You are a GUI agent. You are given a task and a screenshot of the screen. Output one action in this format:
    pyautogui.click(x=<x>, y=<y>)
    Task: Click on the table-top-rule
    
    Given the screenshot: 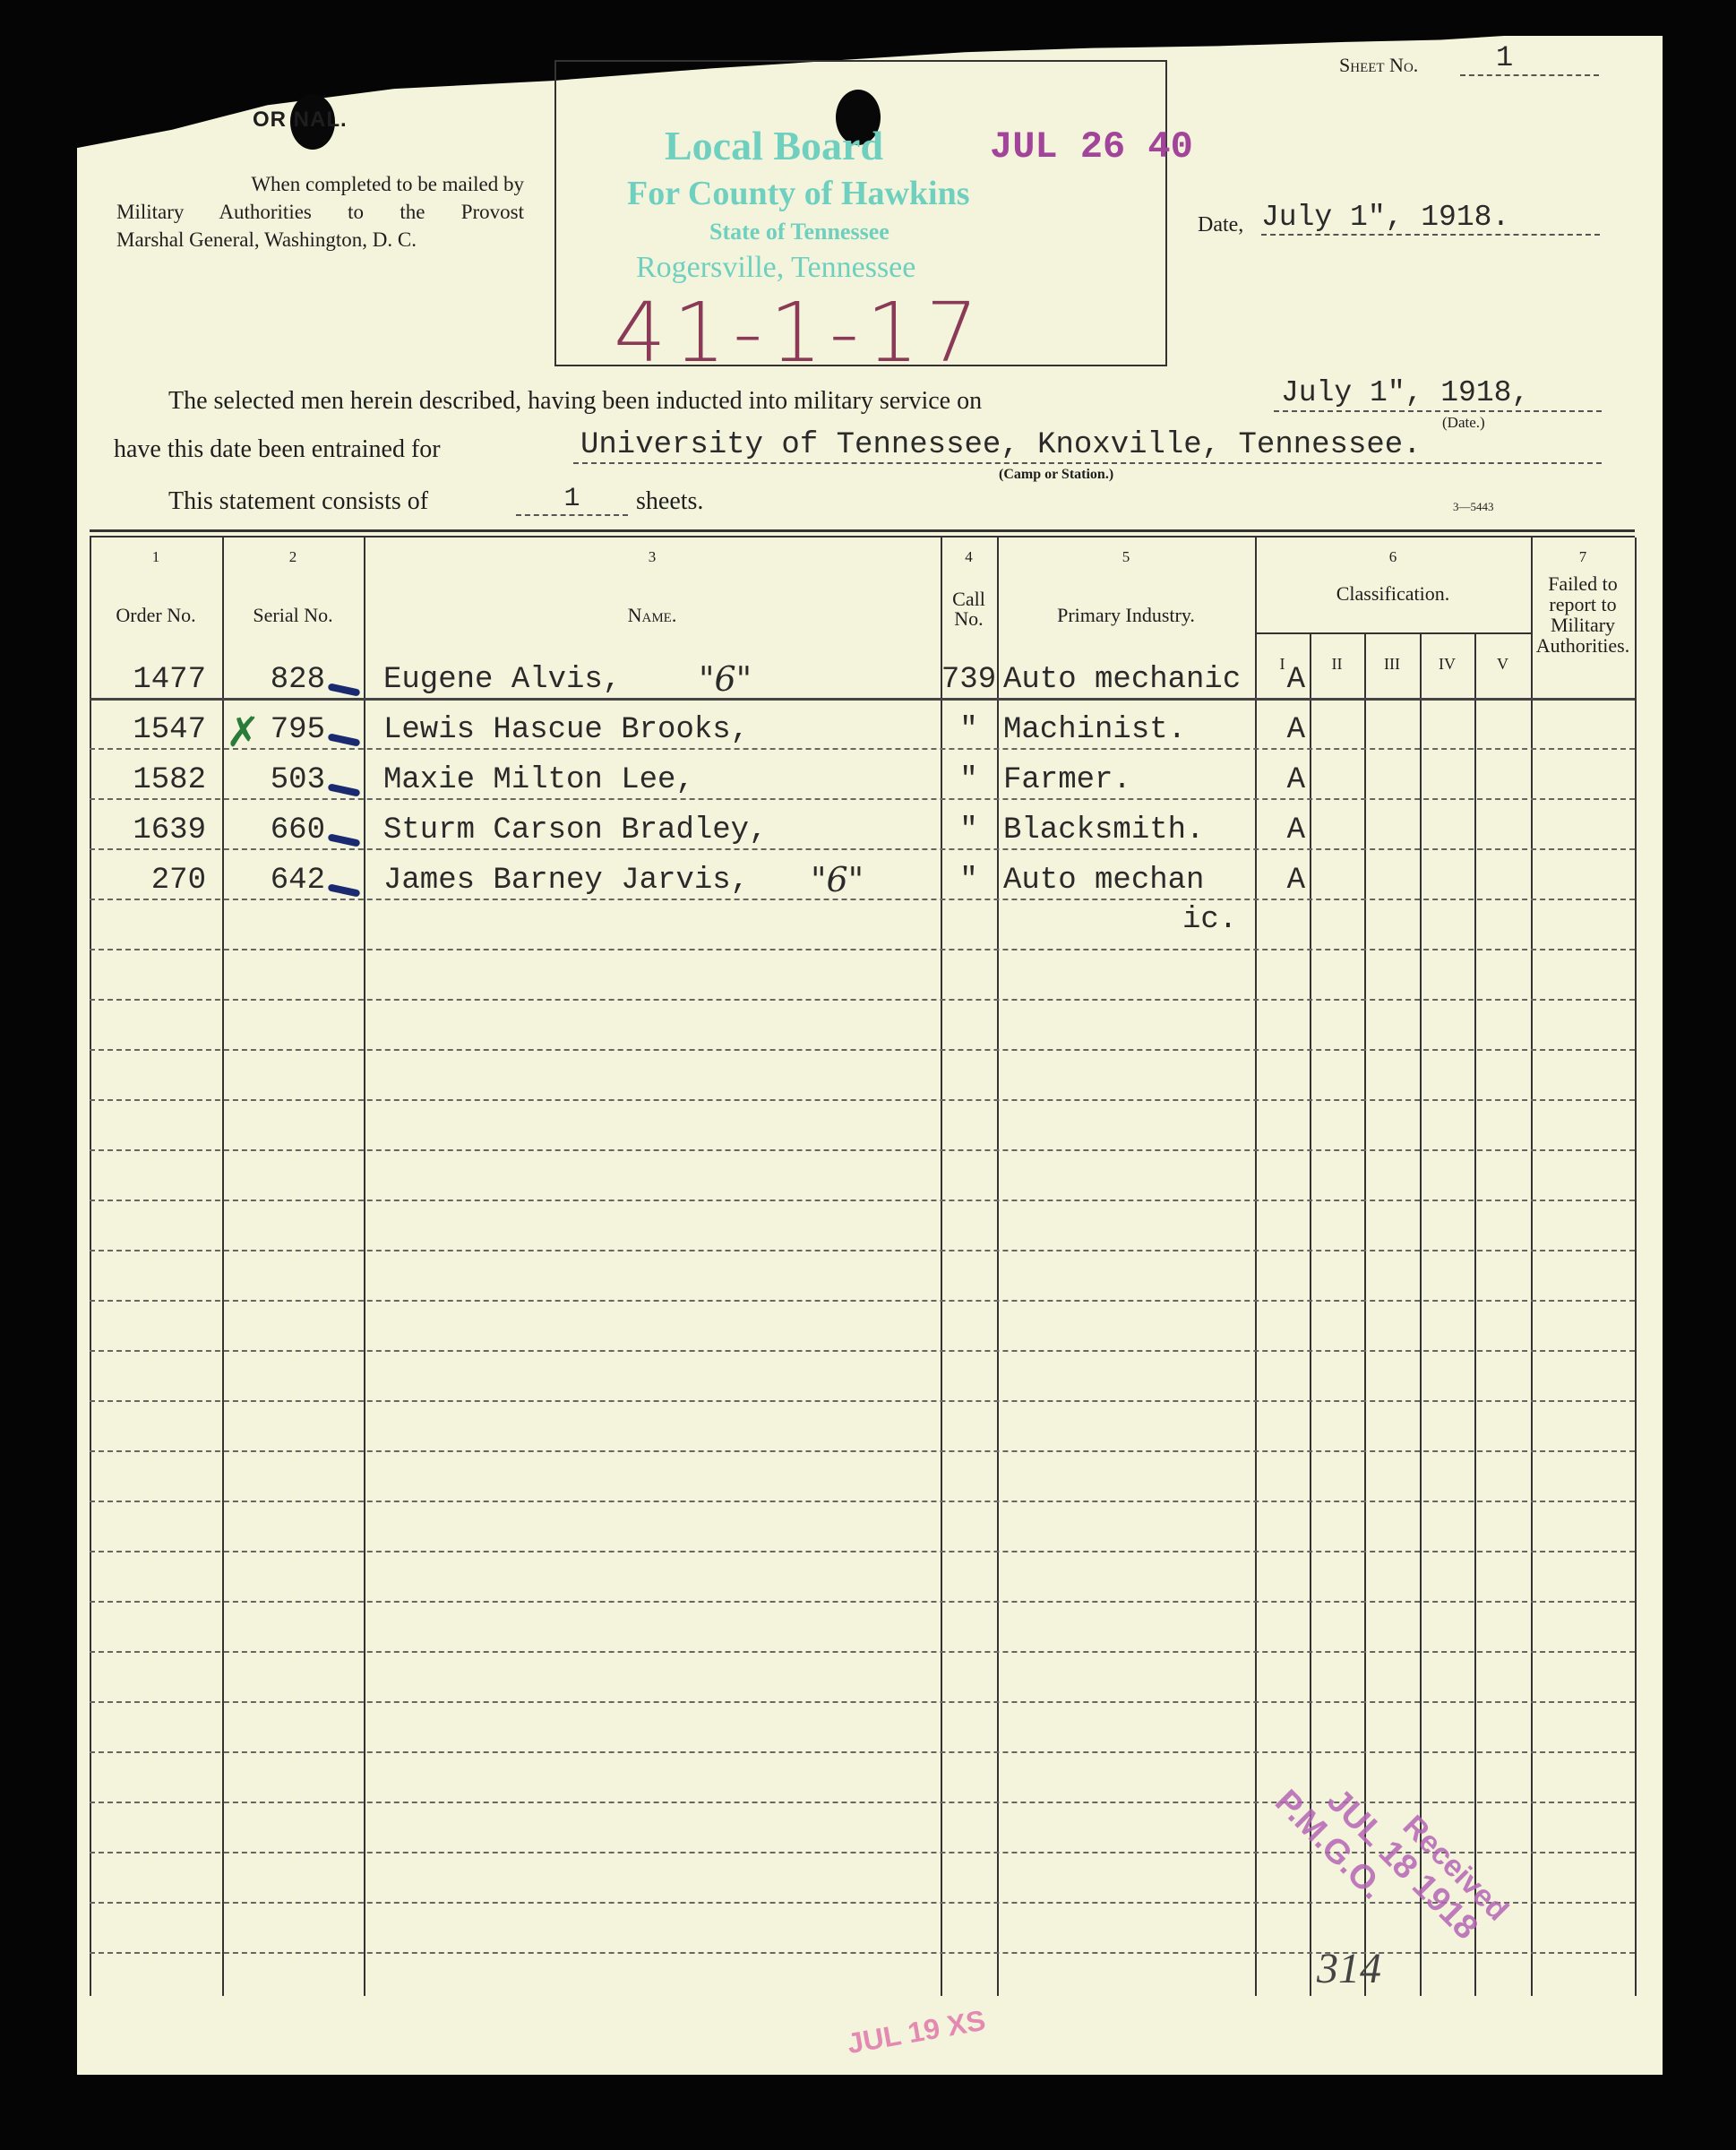 What is the action you would take?
    pyautogui.click(x=862, y=533)
    